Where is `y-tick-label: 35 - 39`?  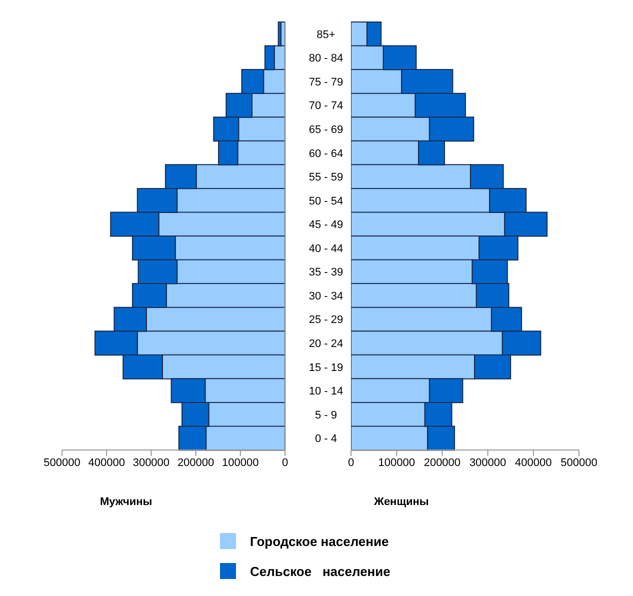 y-tick-label: 35 - 39 is located at coordinates (326, 272).